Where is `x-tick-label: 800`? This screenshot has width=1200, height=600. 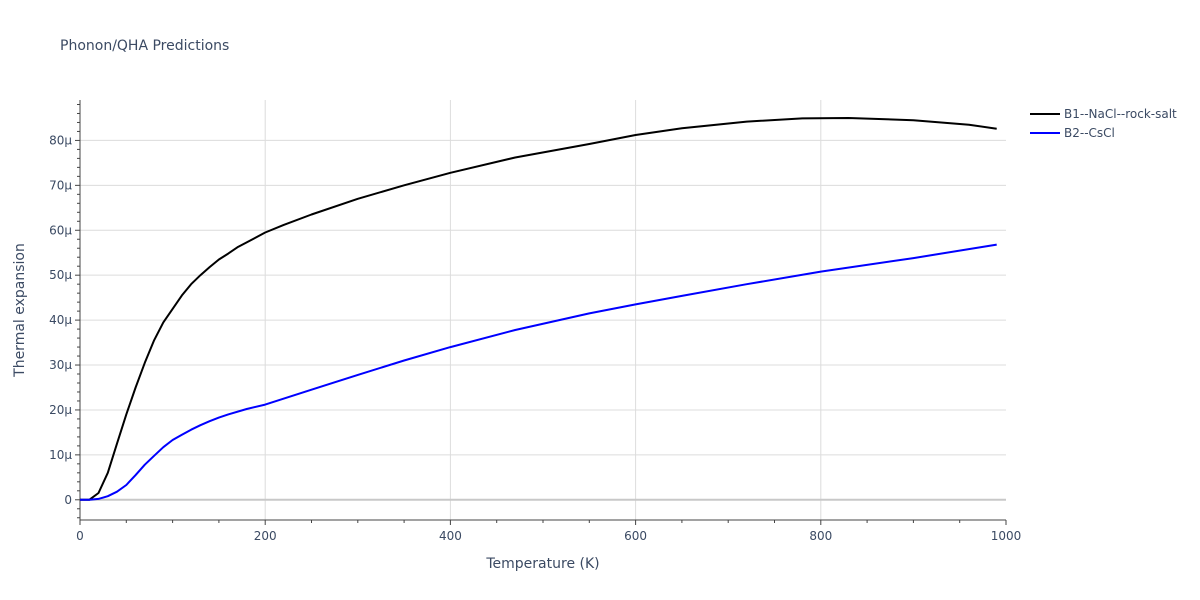 x-tick-label: 800 is located at coordinates (820, 536).